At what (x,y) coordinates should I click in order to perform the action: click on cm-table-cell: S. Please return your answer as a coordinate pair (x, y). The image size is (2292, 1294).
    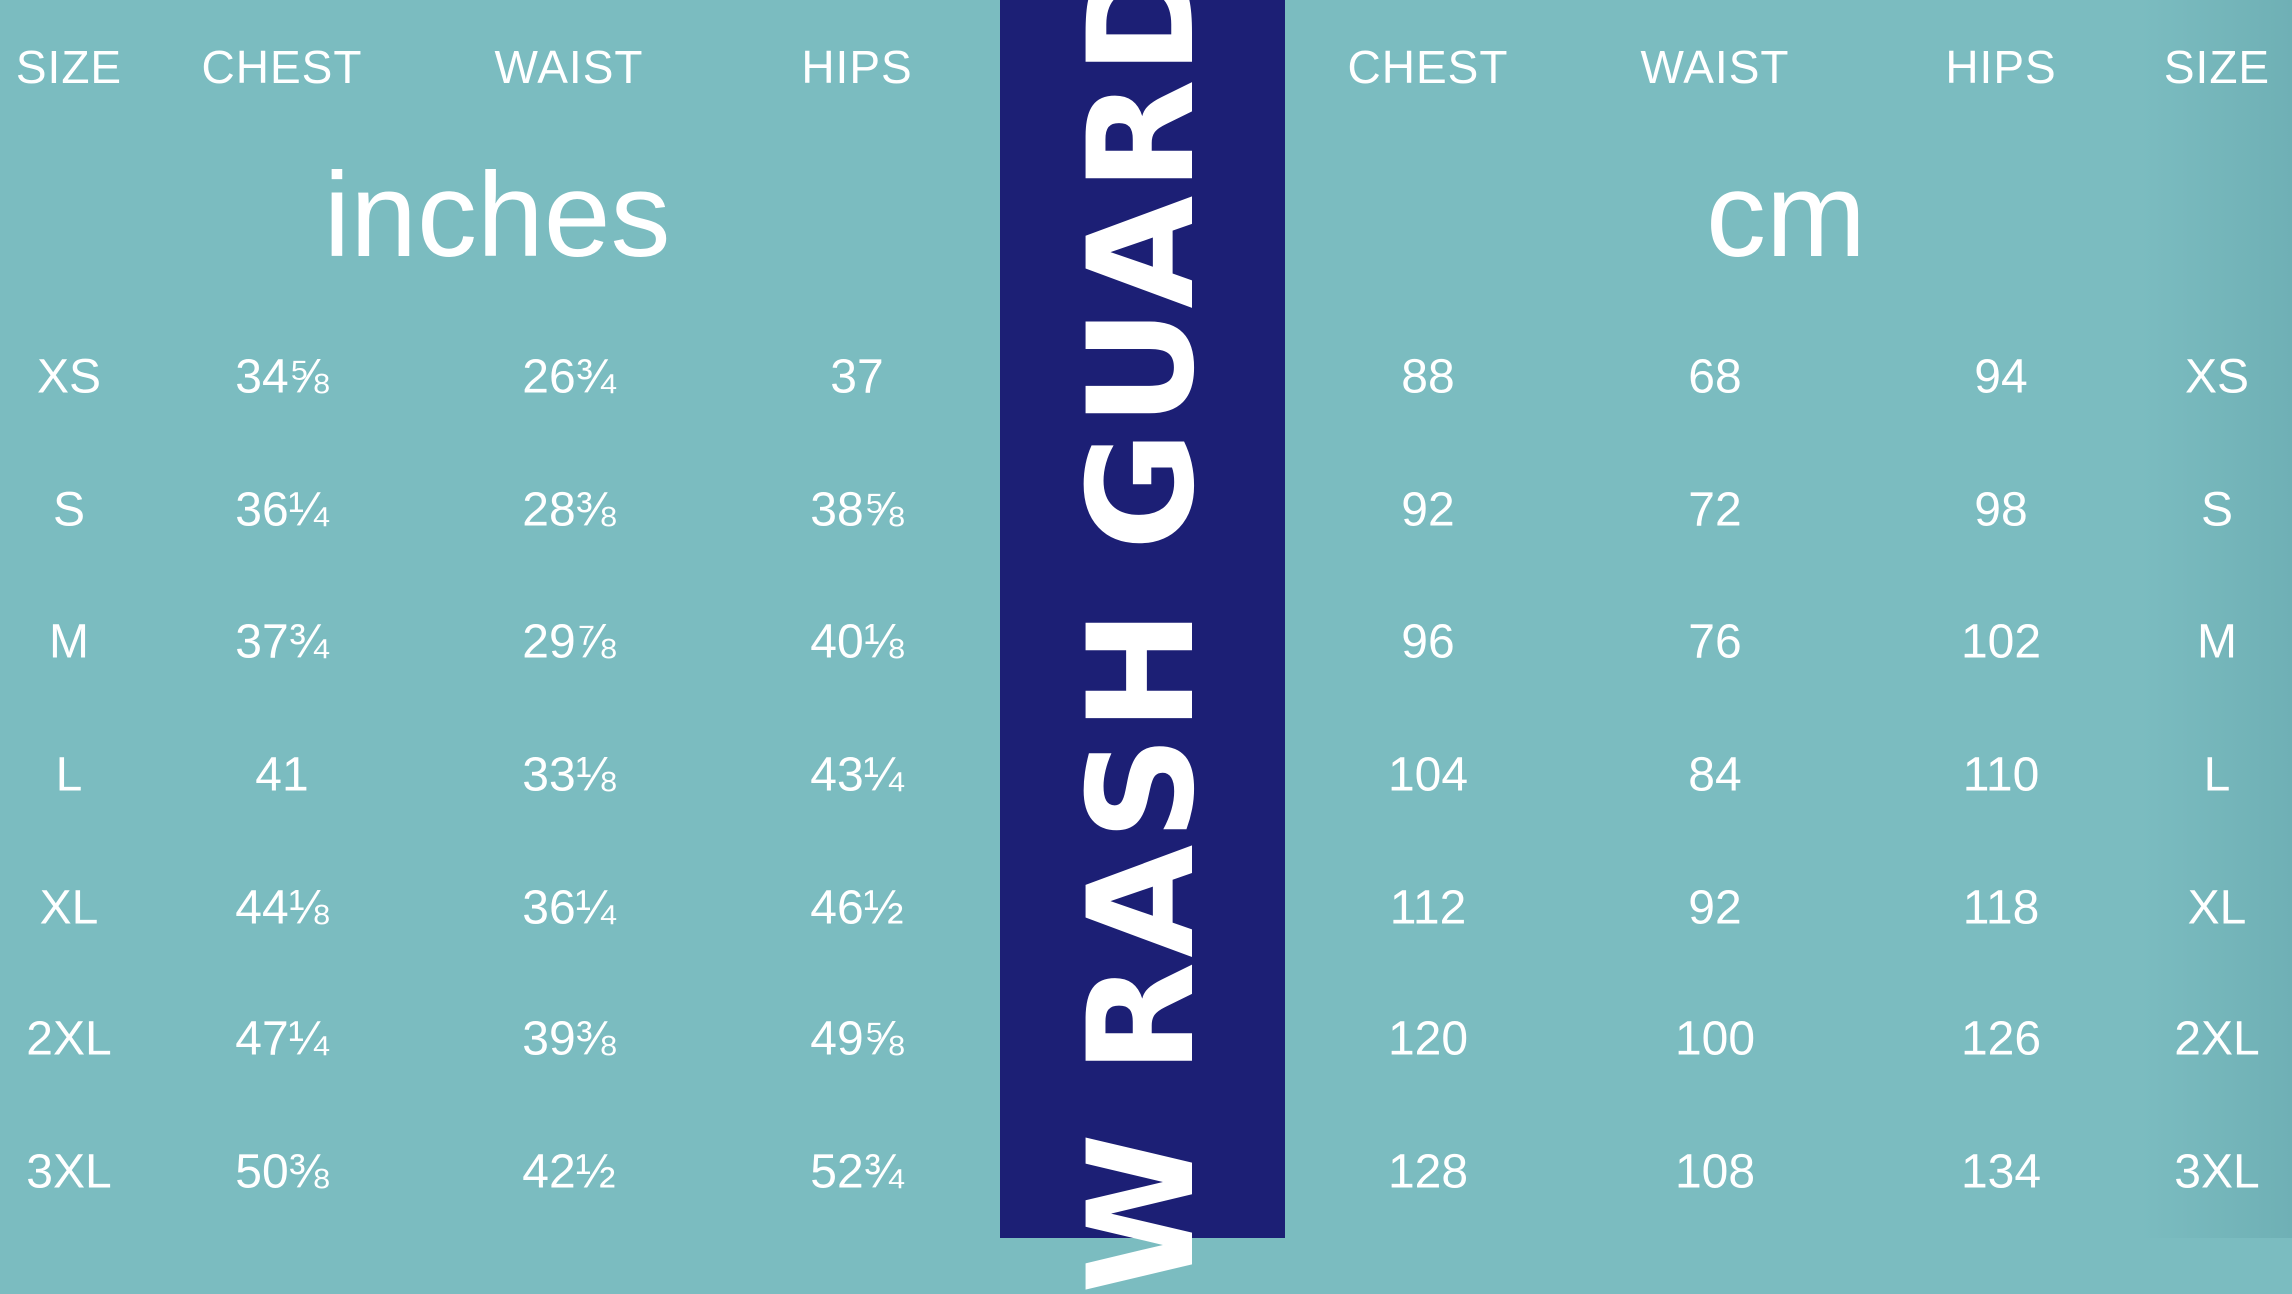
    Looking at the image, I should click on (2217, 510).